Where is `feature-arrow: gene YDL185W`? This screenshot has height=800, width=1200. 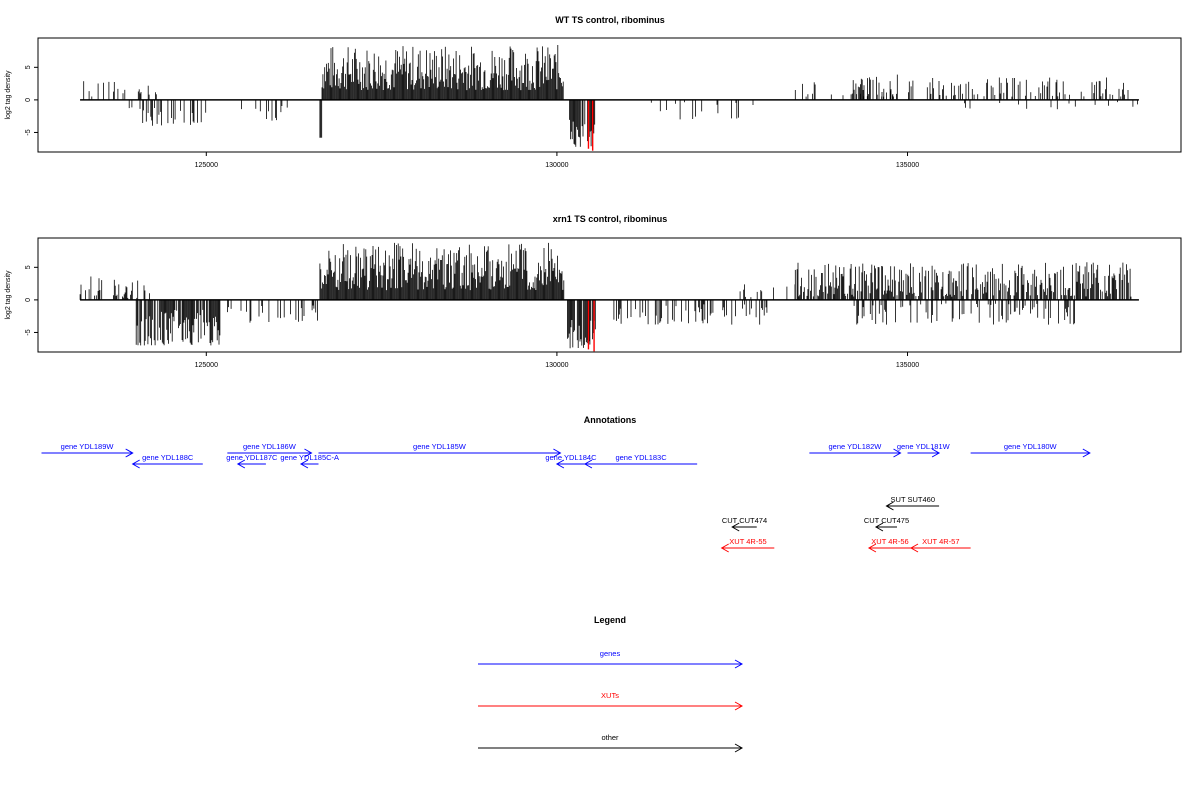 feature-arrow: gene YDL185W is located at coordinates (440, 450).